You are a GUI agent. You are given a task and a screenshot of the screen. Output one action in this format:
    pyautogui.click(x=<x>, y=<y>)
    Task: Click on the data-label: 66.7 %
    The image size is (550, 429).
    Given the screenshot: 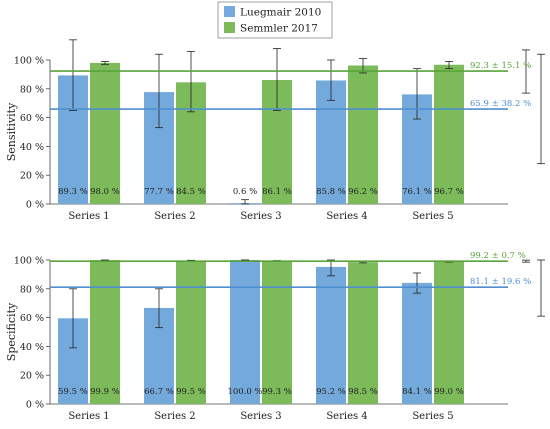 What is the action you would take?
    pyautogui.click(x=159, y=392)
    